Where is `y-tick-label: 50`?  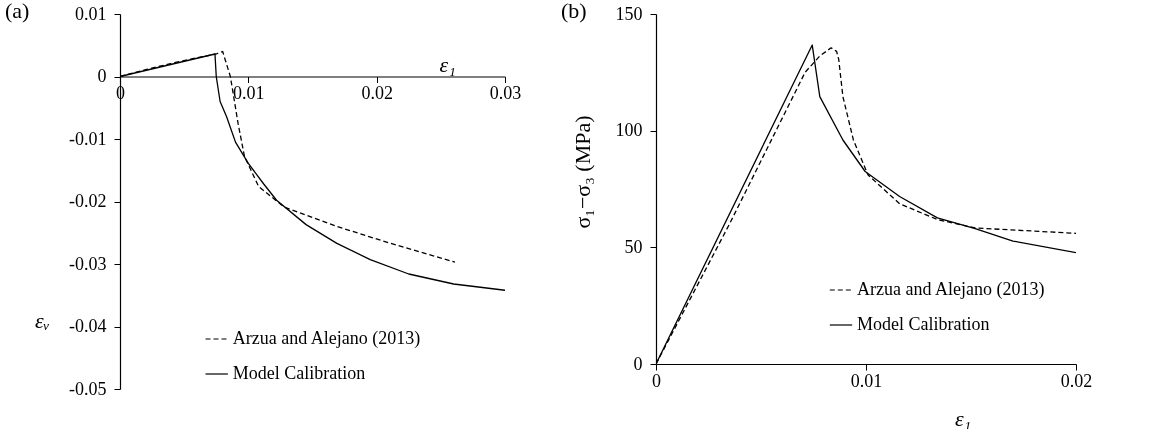
y-tick-label: 50 is located at coordinates (633, 246).